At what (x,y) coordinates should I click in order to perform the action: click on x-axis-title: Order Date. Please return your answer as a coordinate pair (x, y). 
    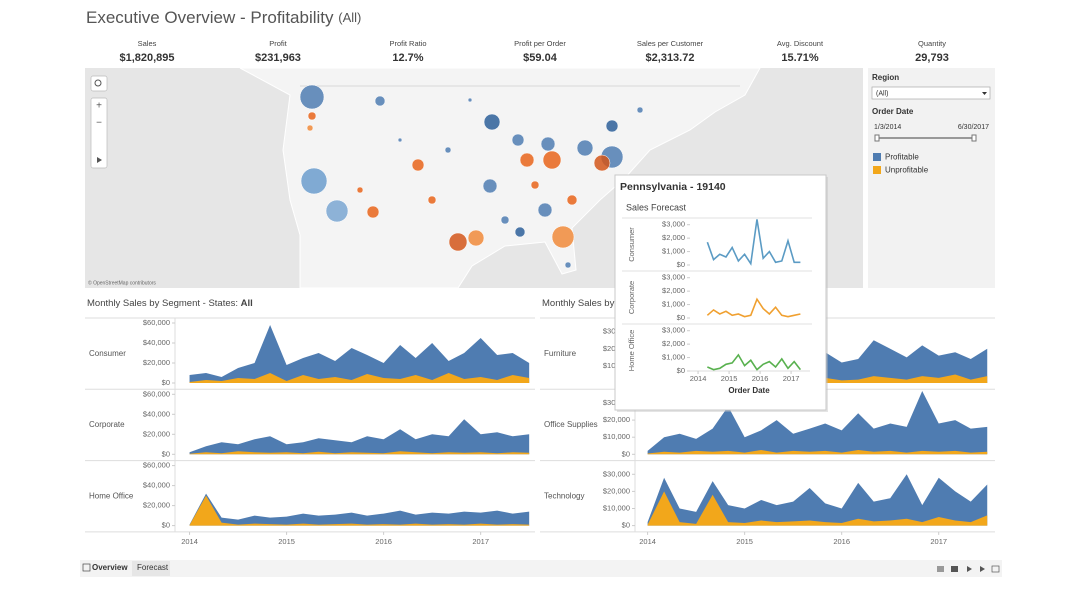
    Looking at the image, I should click on (749, 390).